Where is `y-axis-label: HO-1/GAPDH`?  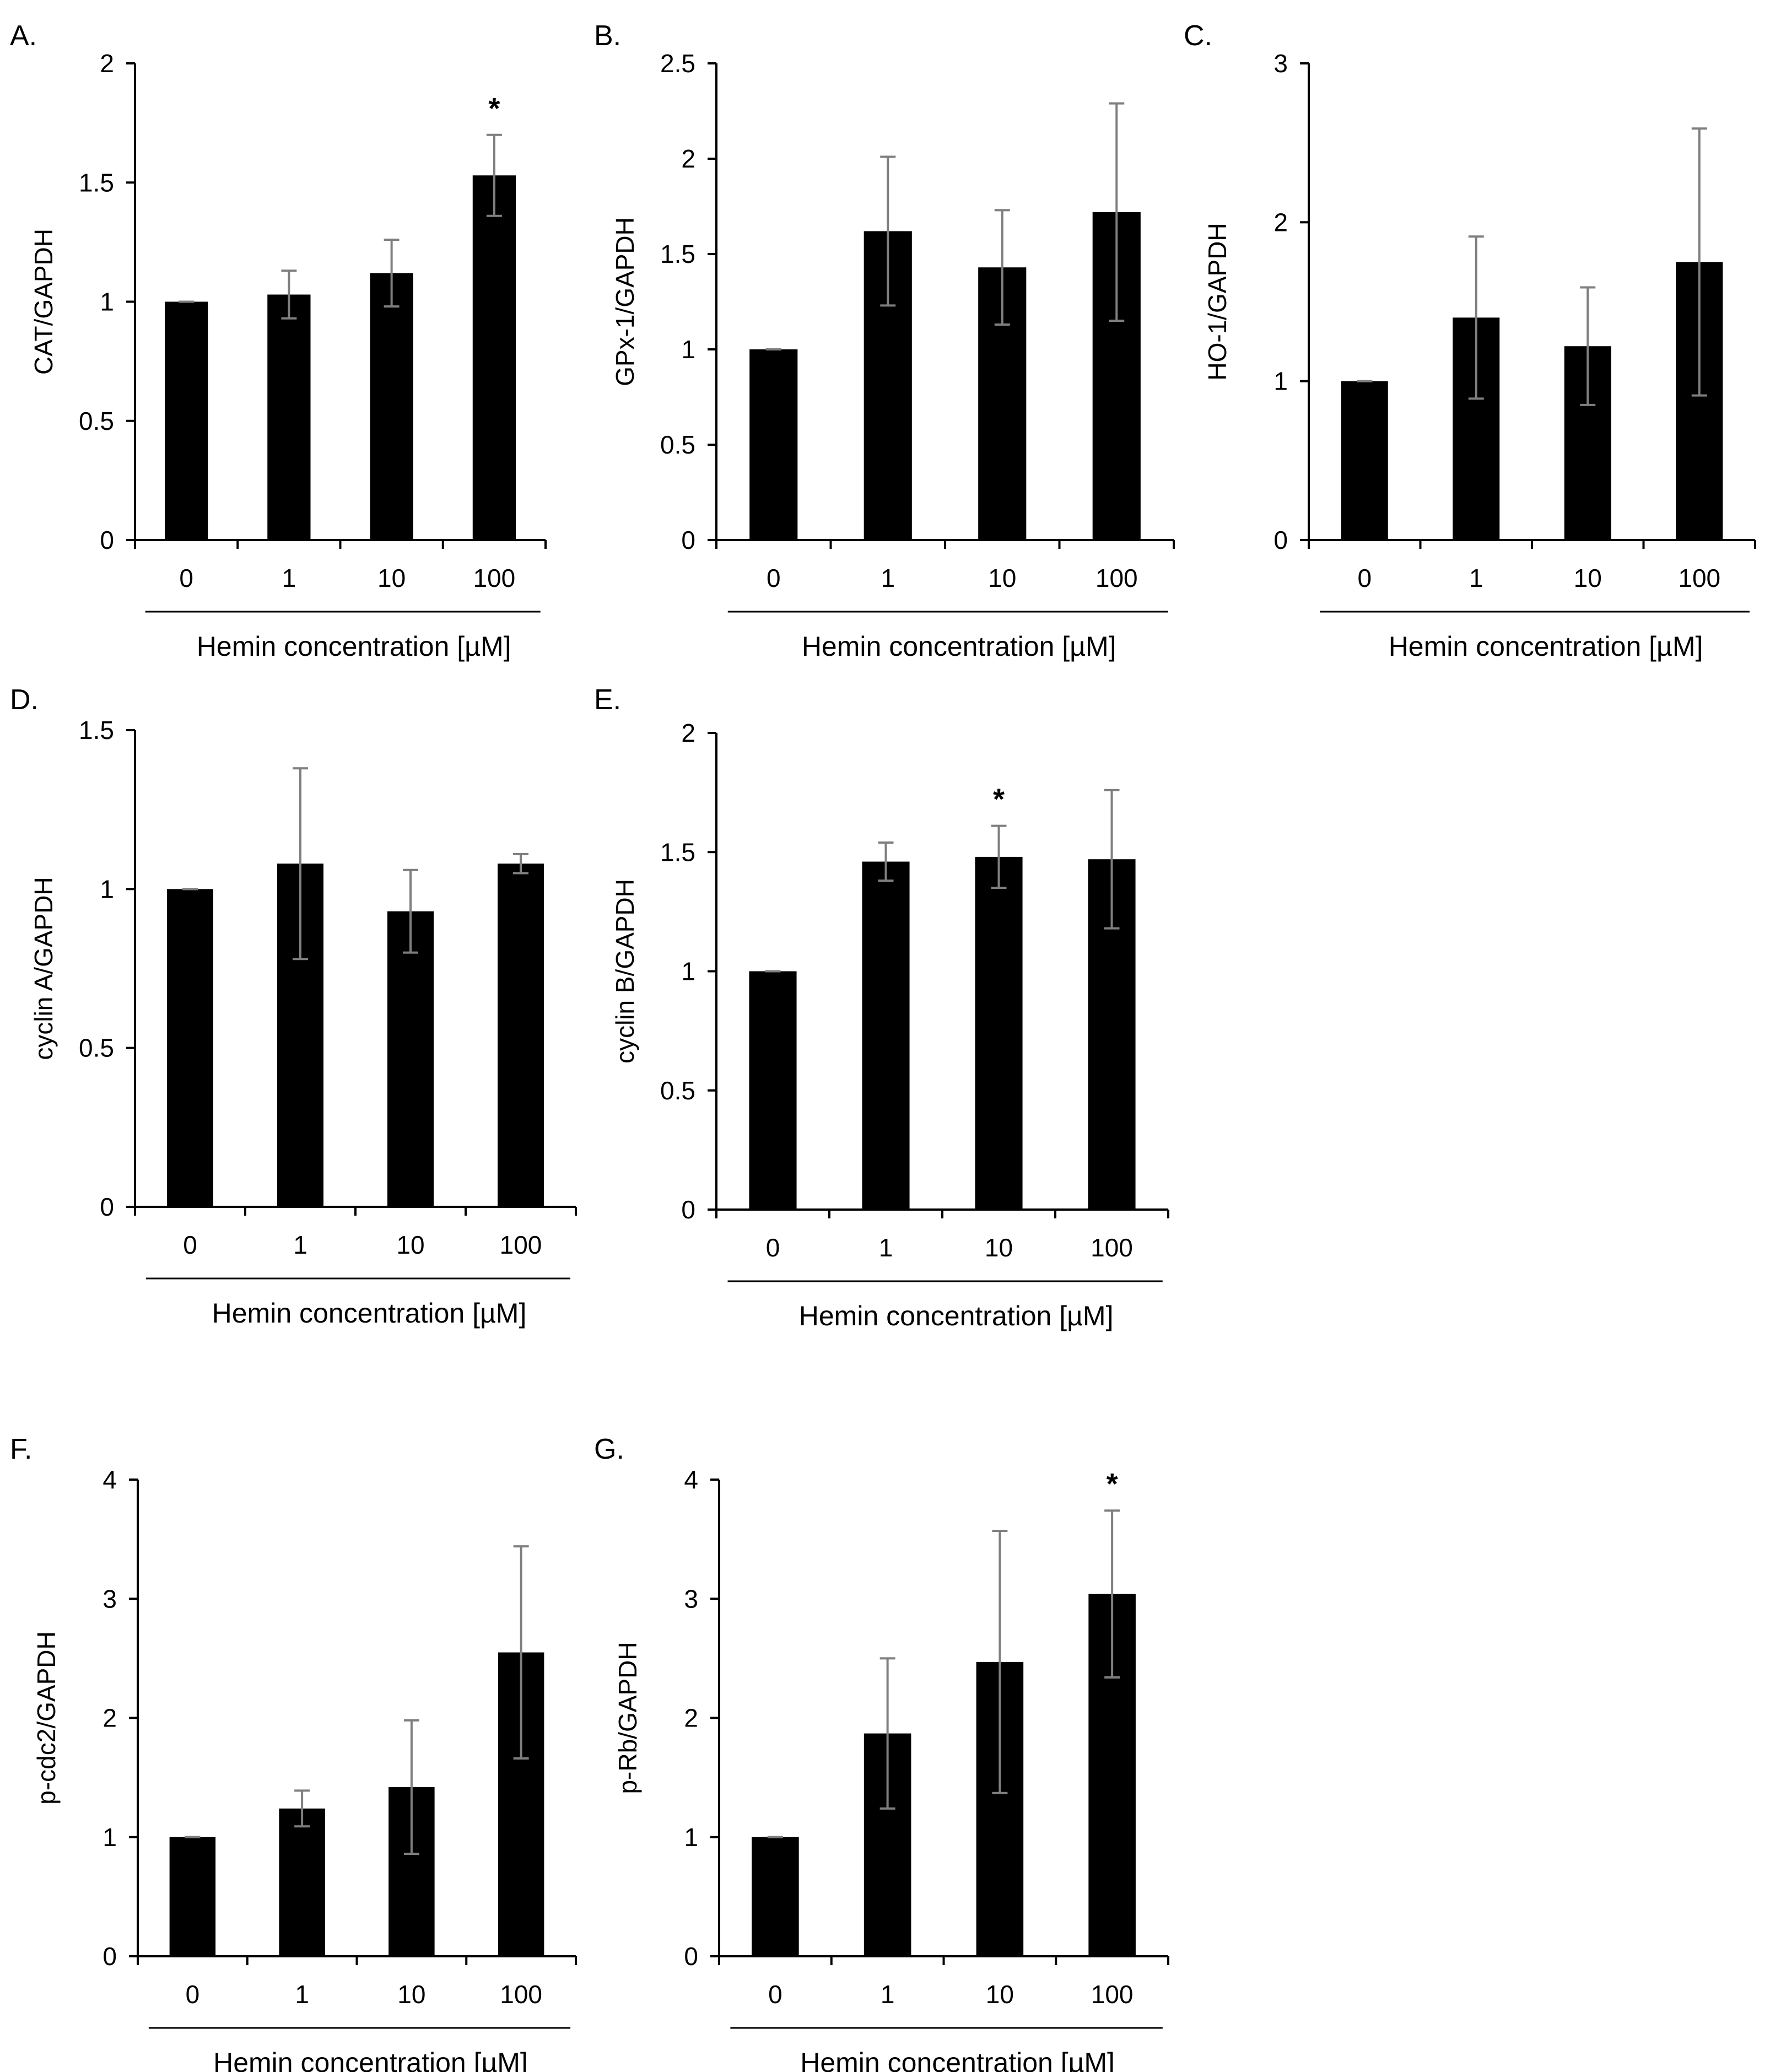 y-axis-label: HO-1/GAPDH is located at coordinates (1217, 301).